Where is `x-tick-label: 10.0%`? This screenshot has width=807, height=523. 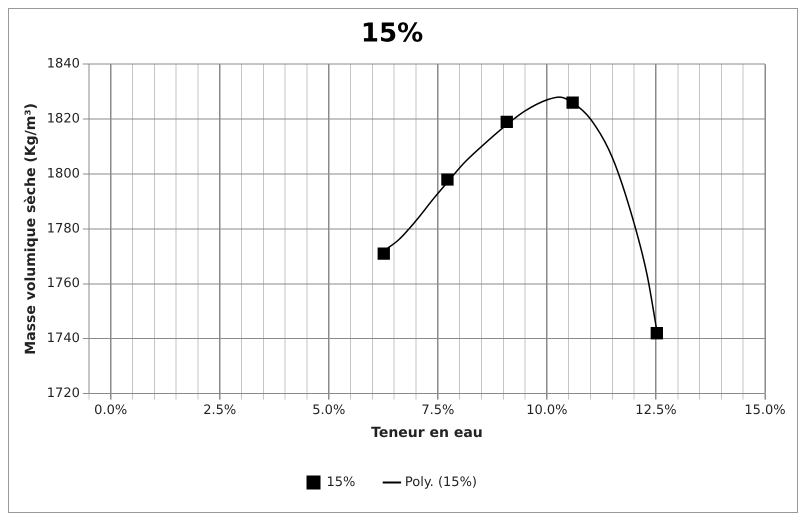
x-tick-label: 10.0% is located at coordinates (547, 410).